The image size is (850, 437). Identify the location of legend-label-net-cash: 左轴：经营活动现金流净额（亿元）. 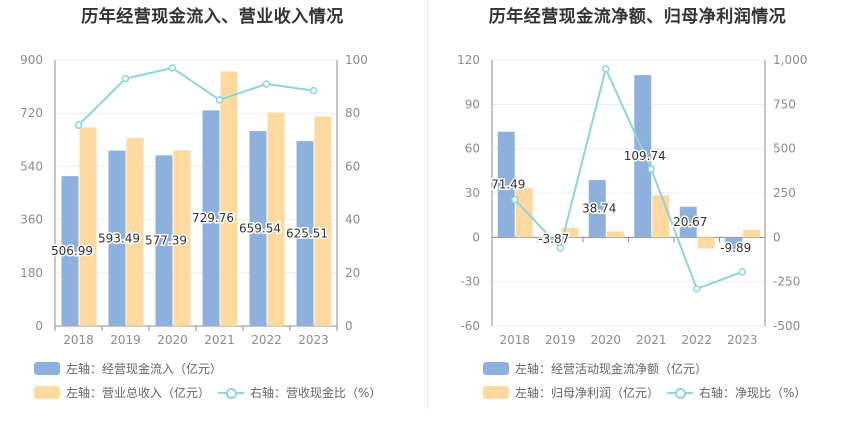
(611, 369).